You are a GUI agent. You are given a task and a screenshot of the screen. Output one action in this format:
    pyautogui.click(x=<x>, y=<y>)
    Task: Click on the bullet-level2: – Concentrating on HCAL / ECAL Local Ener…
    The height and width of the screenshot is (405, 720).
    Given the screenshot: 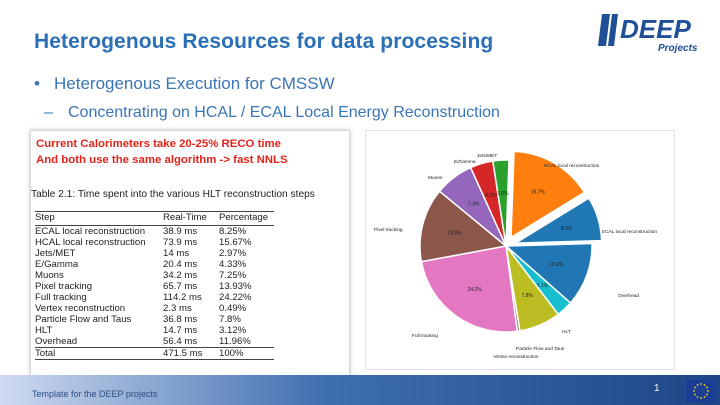 What is the action you would take?
    pyautogui.click(x=272, y=113)
    